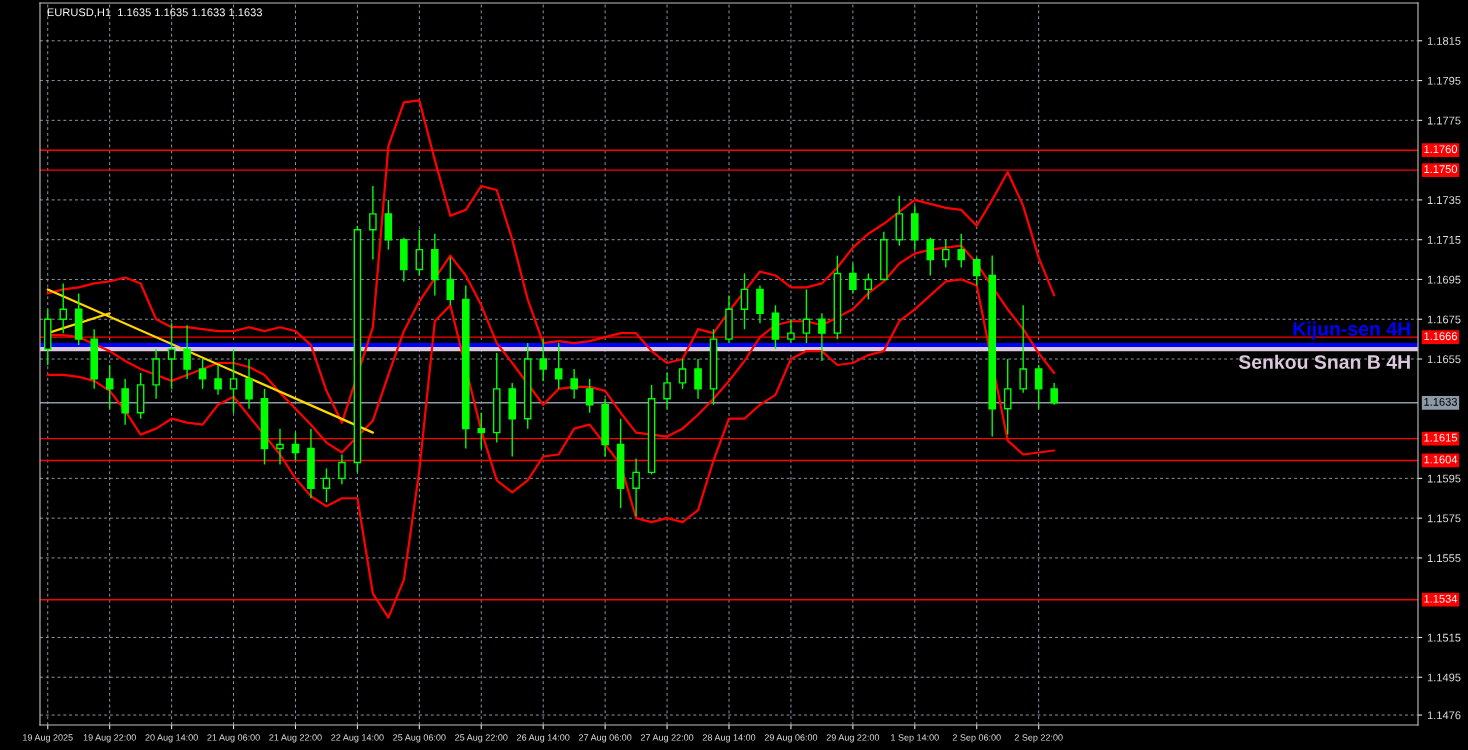  I want to click on y-tick-label: 1.1795, so click(1444, 80).